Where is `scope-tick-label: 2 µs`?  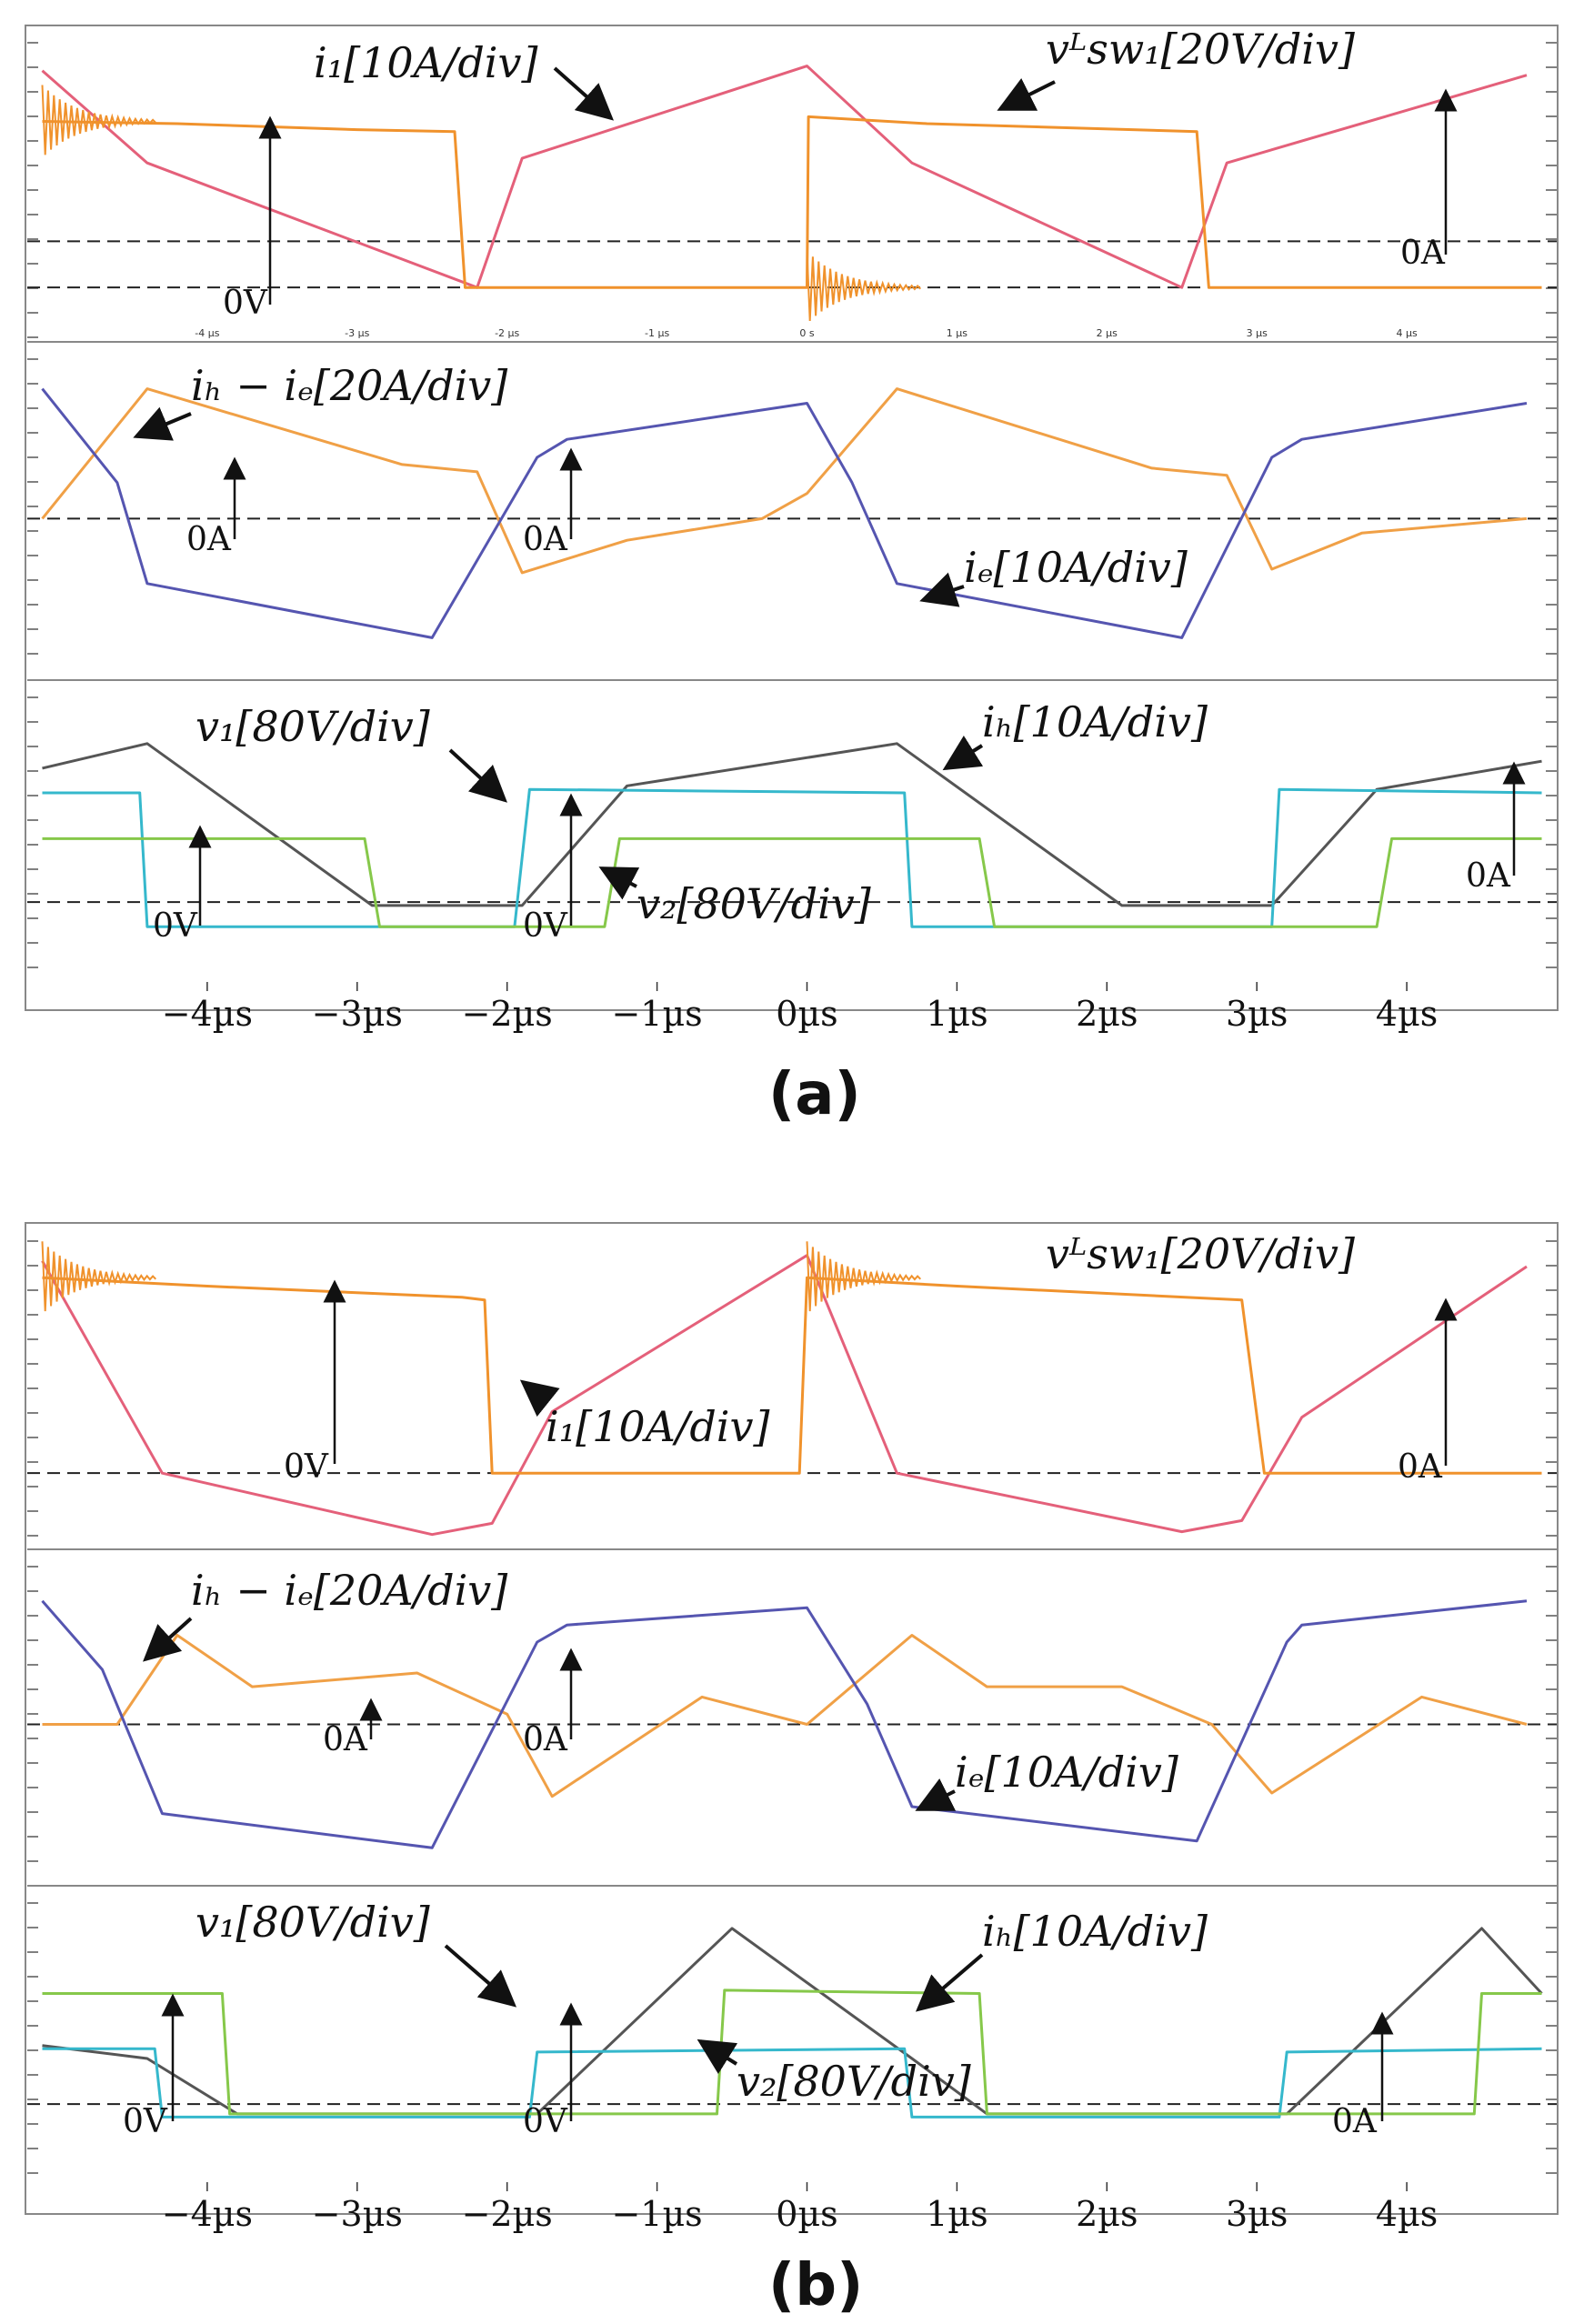
scope-tick-label: 2 µs is located at coordinates (1107, 333).